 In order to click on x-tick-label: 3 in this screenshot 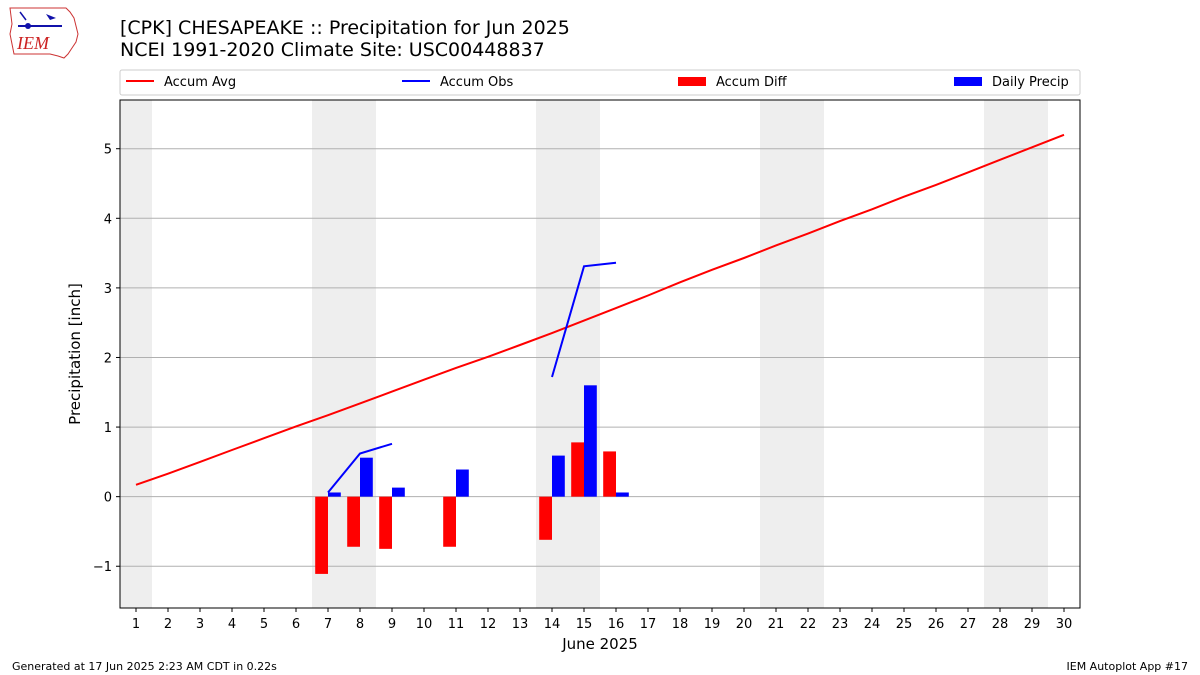, I will do `click(200, 624)`.